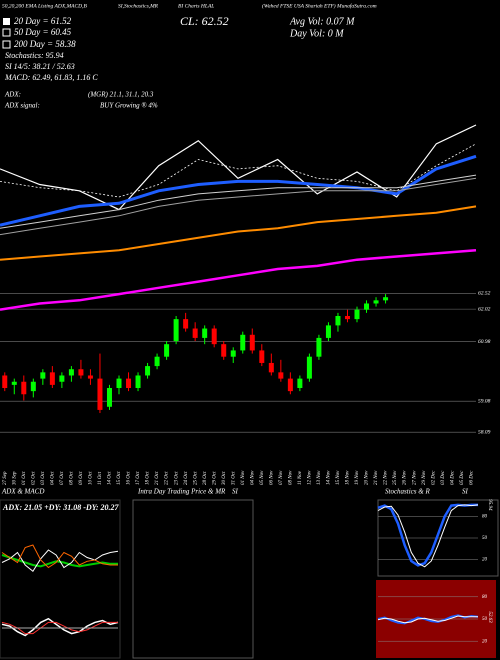 The height and width of the screenshot is (660, 500). Describe the element at coordinates (214, 478) in the screenshot. I see `x-tick-label: 29 Oct` at that location.